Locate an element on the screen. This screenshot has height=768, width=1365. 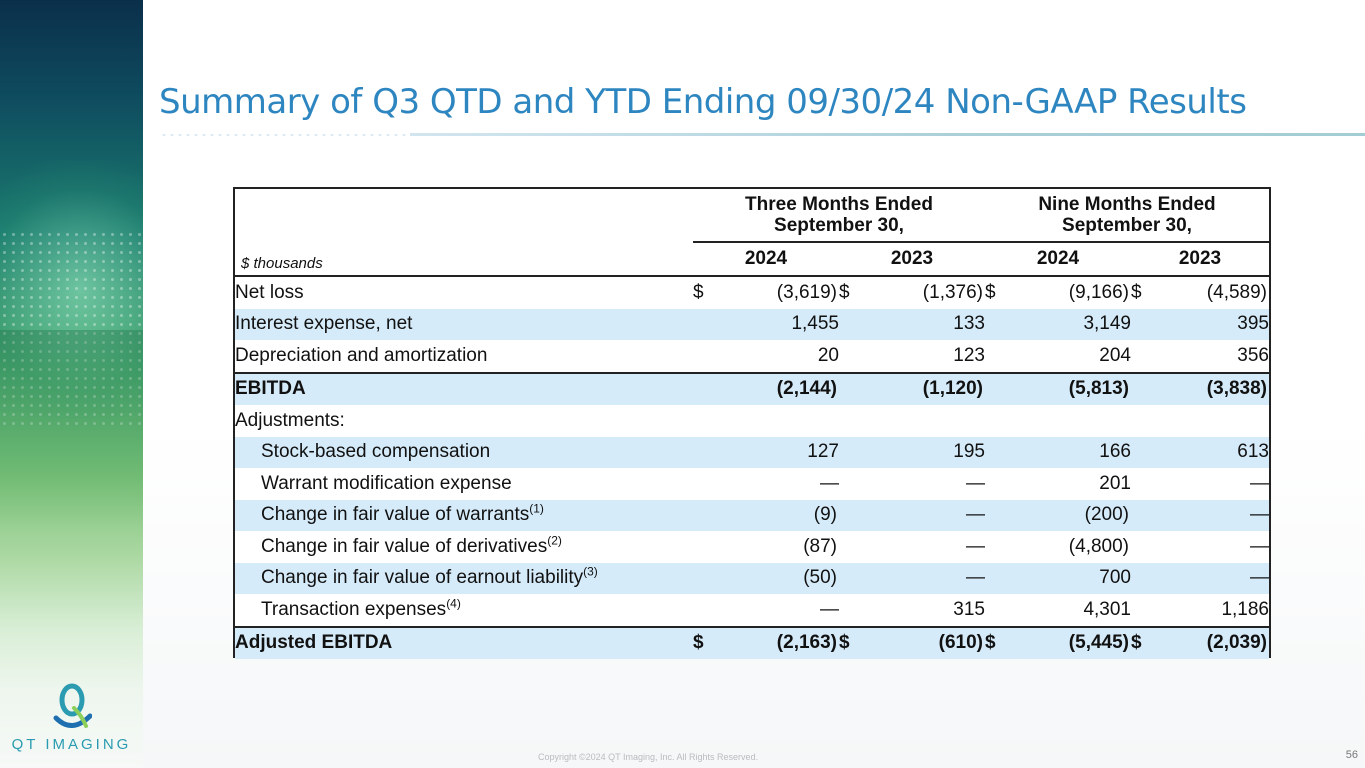
year-header-row: $ thousands 2024 2023 2024 2023 is located at coordinates (752, 259).